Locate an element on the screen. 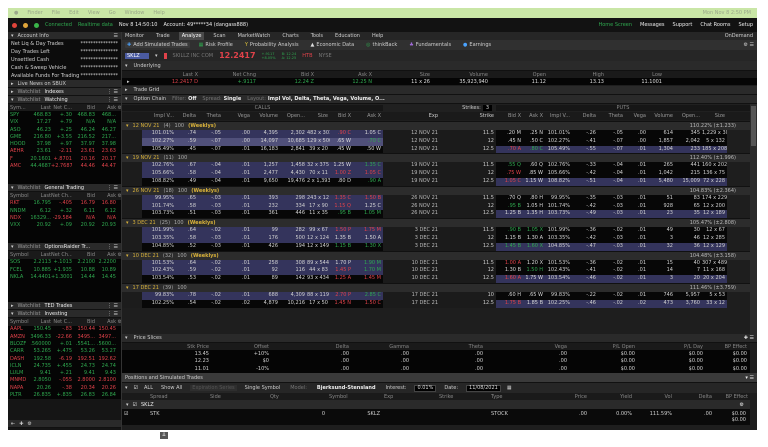 The image size is (768, 447). call-bid: 1.70 P is located at coordinates (341, 263).